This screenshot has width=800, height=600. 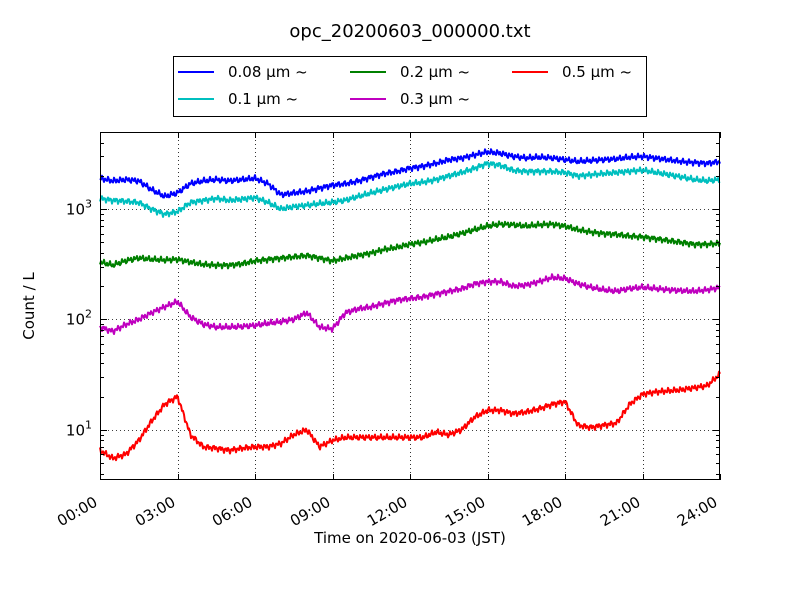 I want to click on x-axis-label: Time on 2020-06-03 (JST), so click(x=409, y=538).